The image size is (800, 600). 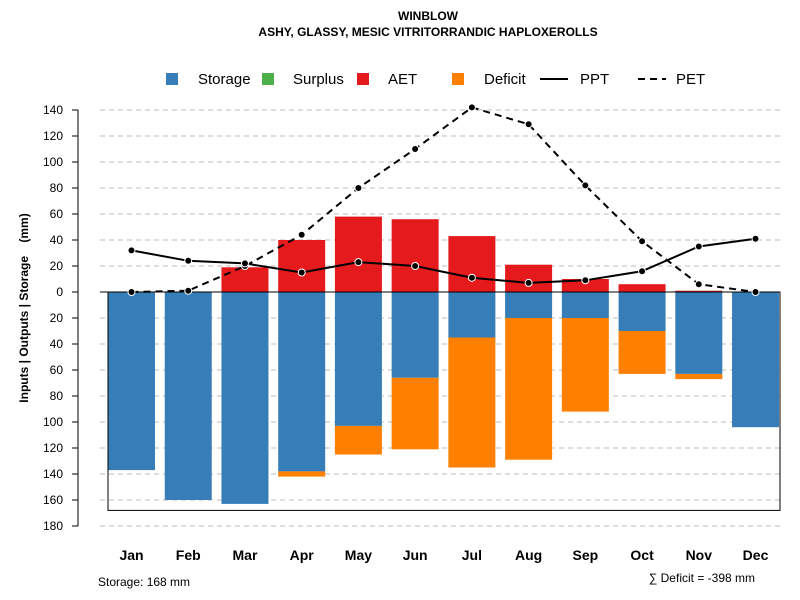 What do you see at coordinates (245, 279) in the screenshot?
I see `aet-bar-mar` at bounding box center [245, 279].